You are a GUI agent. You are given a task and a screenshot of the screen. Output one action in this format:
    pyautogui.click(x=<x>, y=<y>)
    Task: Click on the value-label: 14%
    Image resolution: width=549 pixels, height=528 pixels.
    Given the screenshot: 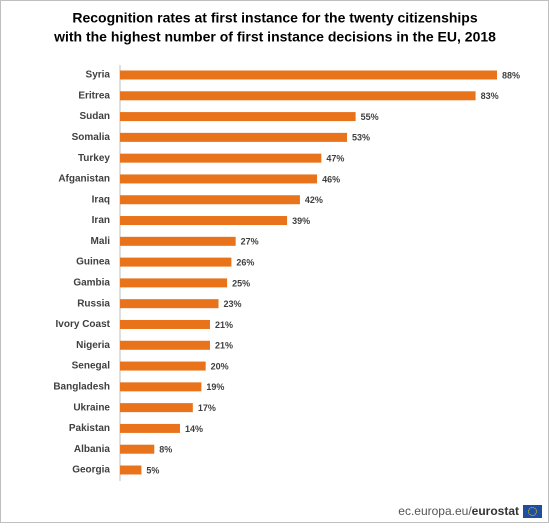 What is the action you would take?
    pyautogui.click(x=194, y=429)
    